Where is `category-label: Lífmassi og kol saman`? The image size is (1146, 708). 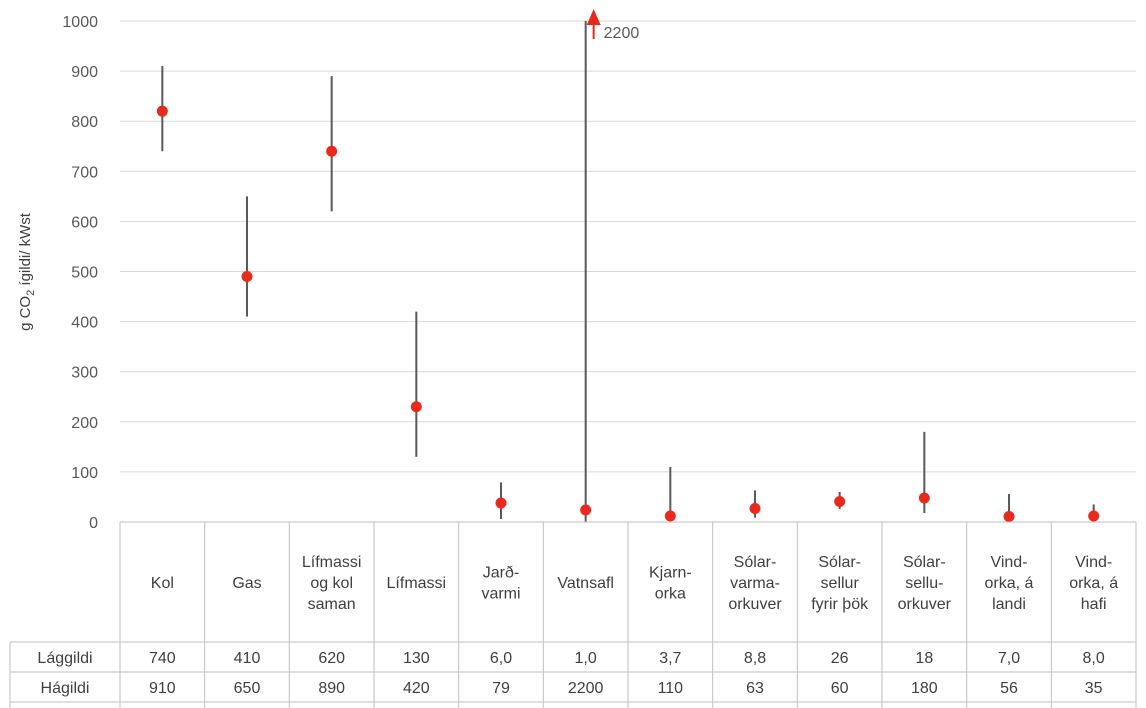 category-label: Lífmassi og kol saman is located at coordinates (332, 583).